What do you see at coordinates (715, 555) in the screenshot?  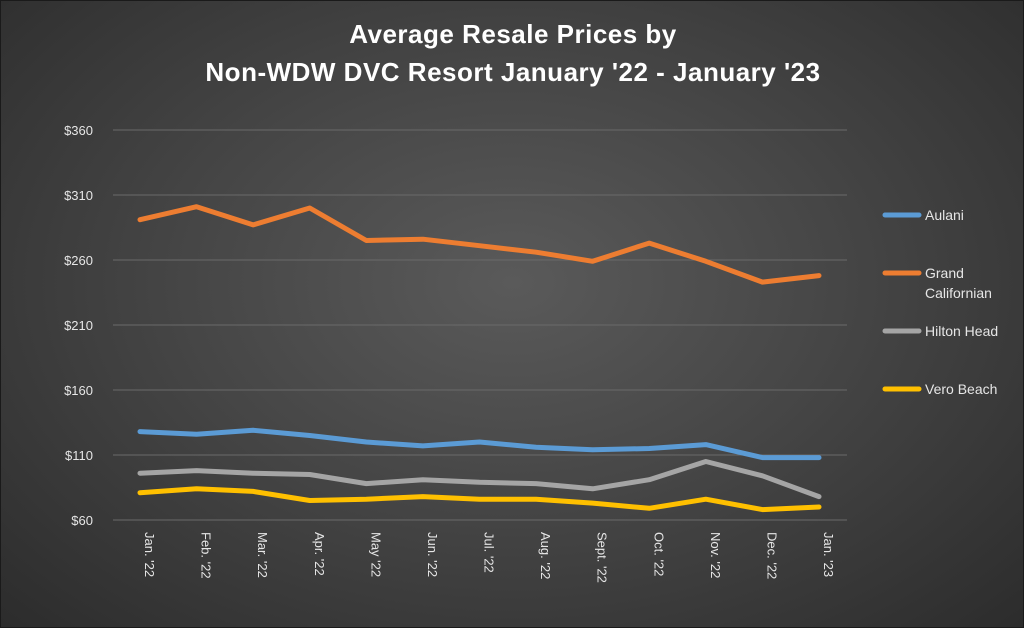 I see `x-tick-label: Nov. '22` at bounding box center [715, 555].